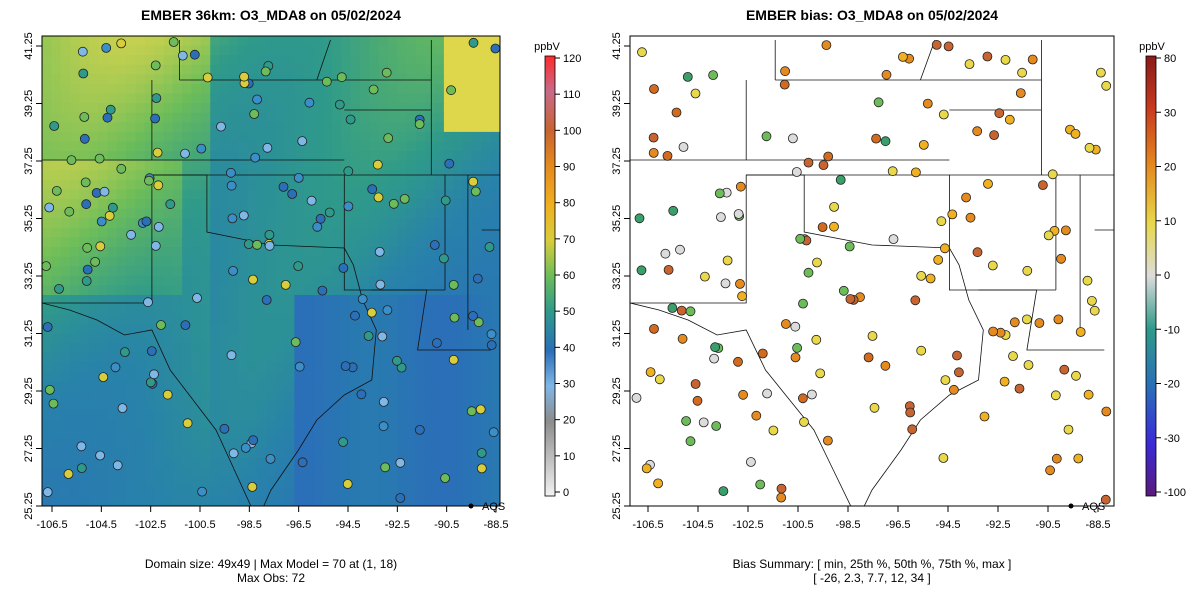 The image size is (1200, 600). What do you see at coordinates (897, 525) in the screenshot?
I see `x-tick-label: -96.5` at bounding box center [897, 525].